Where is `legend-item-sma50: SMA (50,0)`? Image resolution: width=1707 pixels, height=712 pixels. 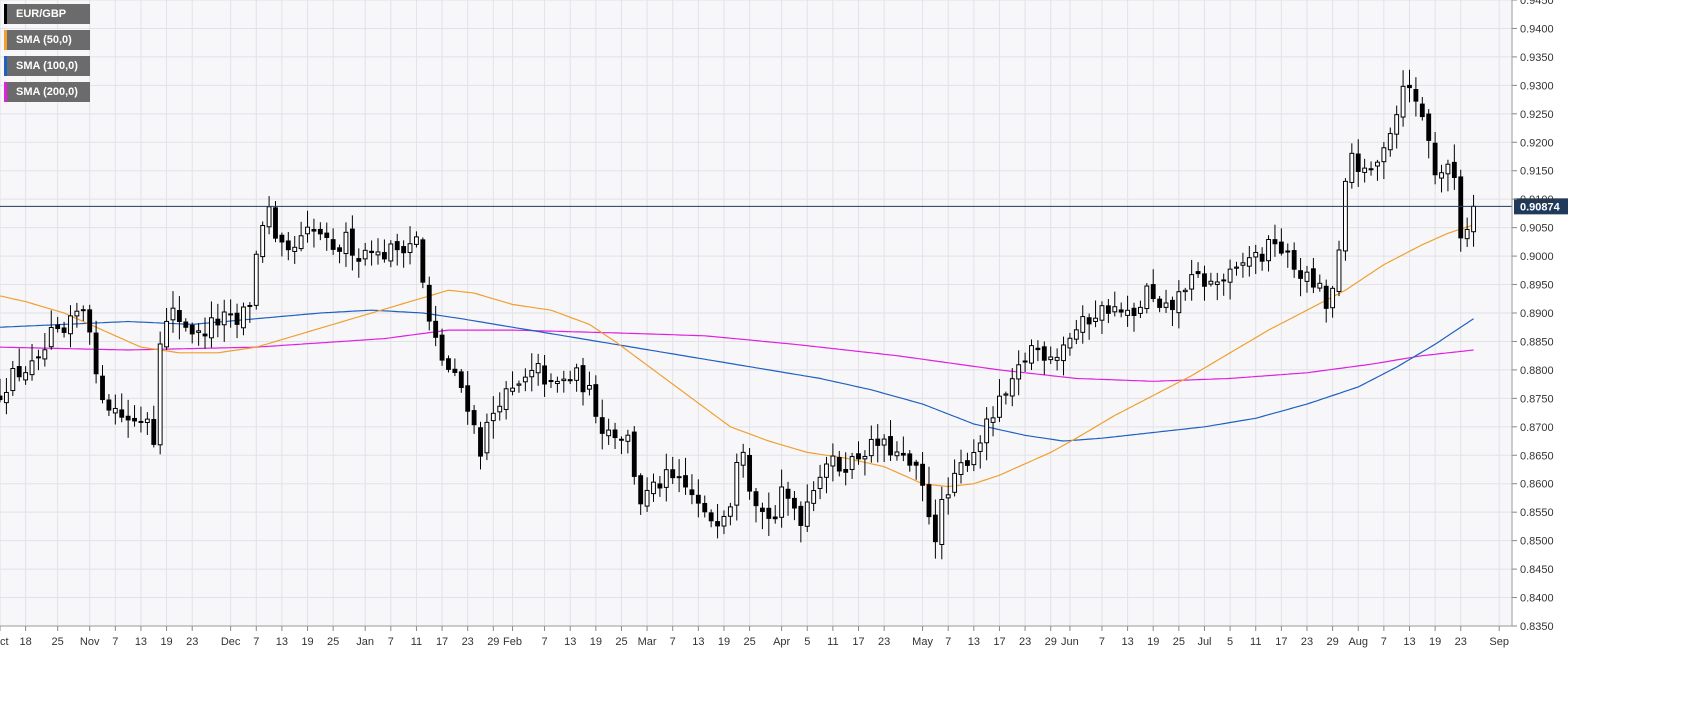 legend-item-sma50: SMA (50,0) is located at coordinates (47, 40).